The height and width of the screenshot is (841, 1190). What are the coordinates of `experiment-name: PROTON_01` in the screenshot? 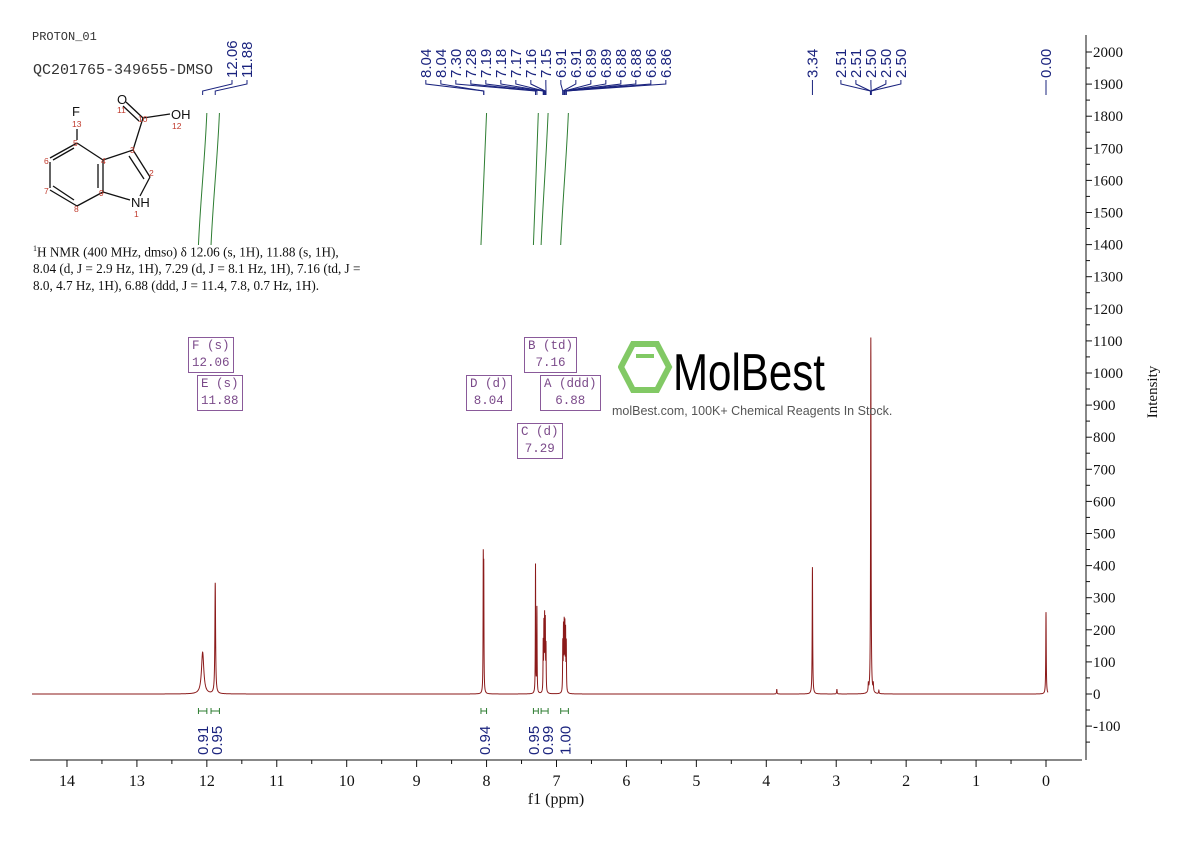 It's located at (64, 37).